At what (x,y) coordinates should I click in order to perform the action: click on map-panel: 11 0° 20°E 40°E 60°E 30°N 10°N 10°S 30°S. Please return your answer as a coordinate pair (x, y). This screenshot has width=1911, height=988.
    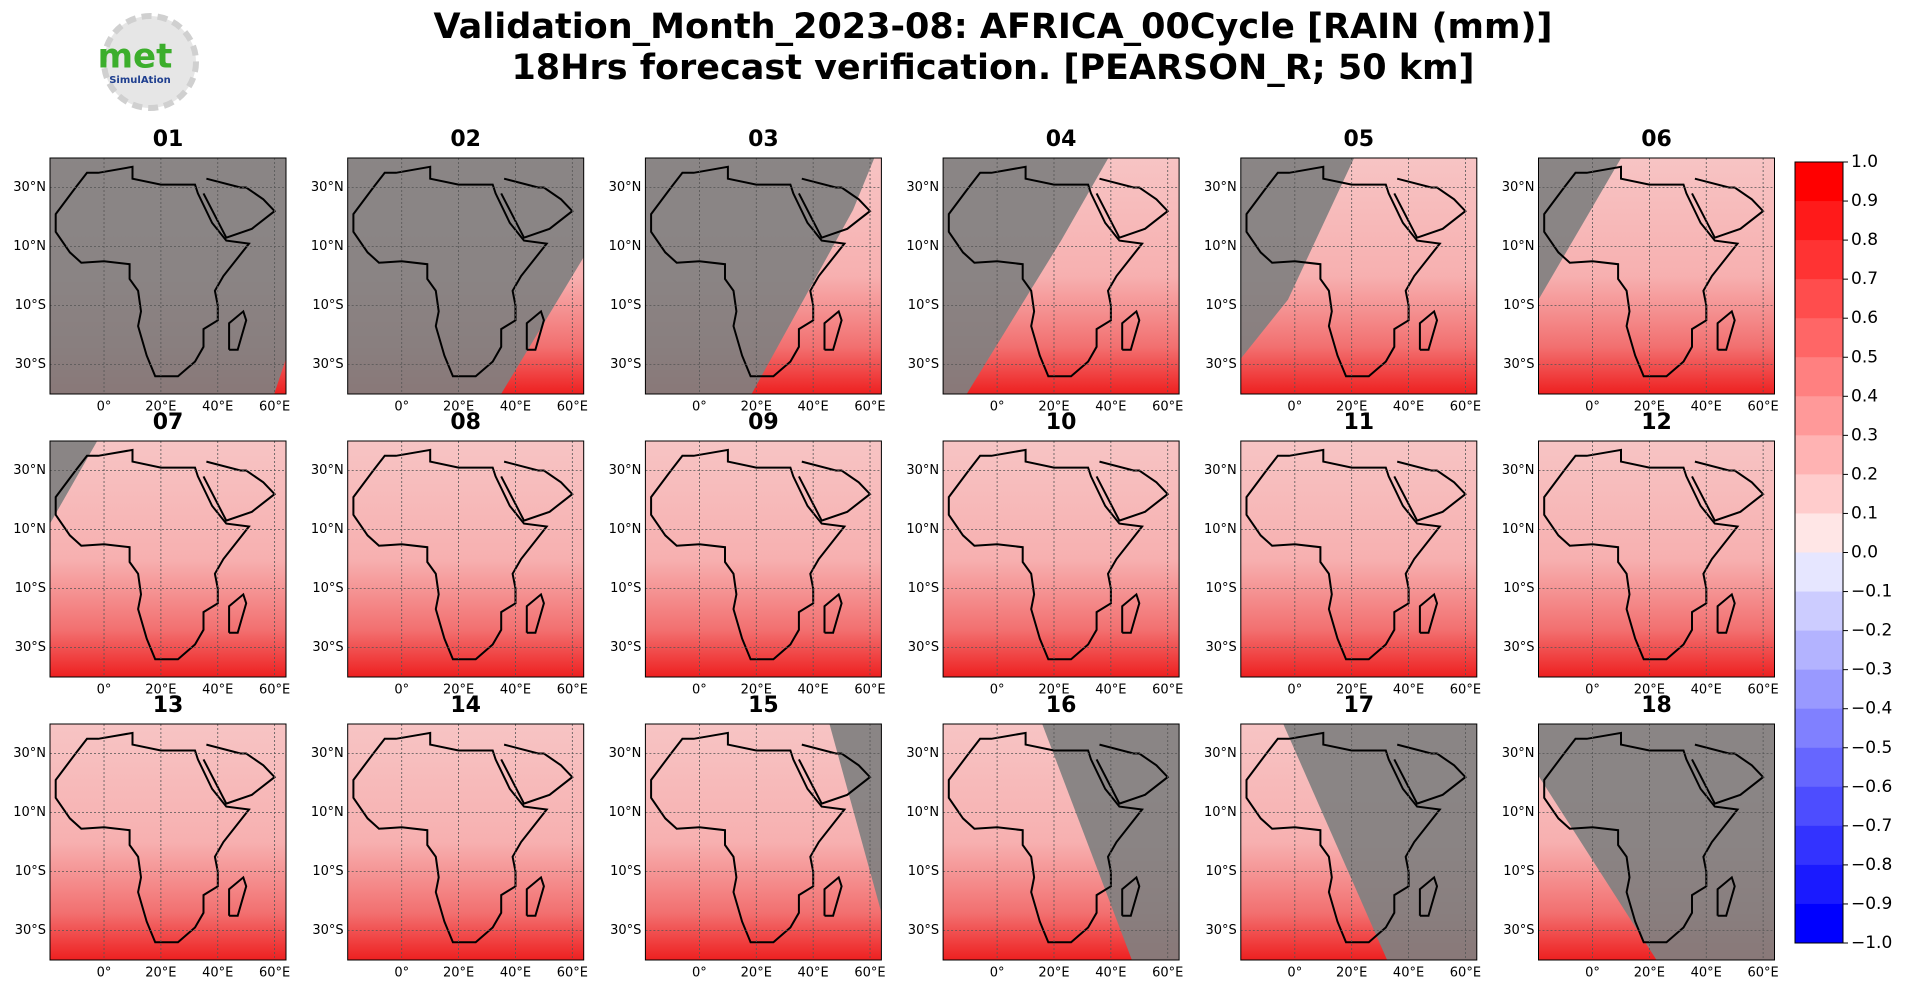
    Looking at the image, I should click on (1342, 554).